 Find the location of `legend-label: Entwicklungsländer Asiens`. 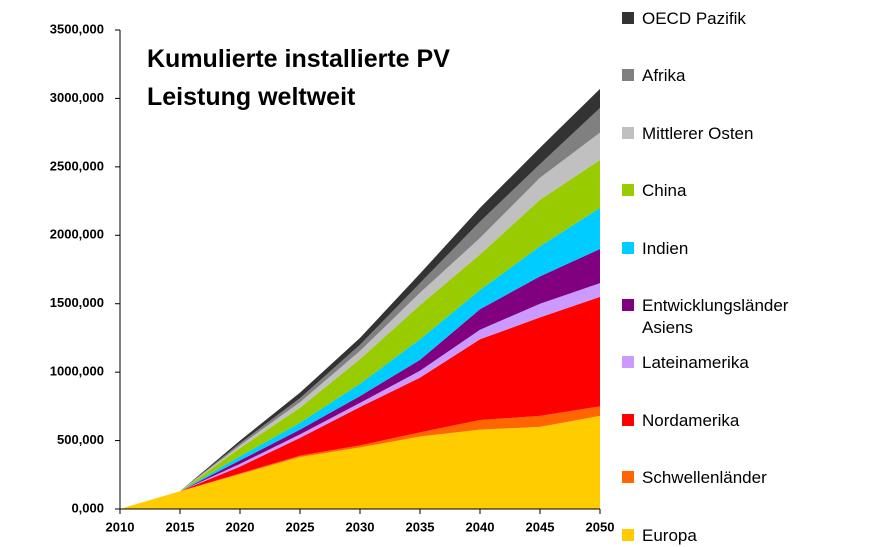

legend-label: Entwicklungsländer Asiens is located at coordinates (715, 316).